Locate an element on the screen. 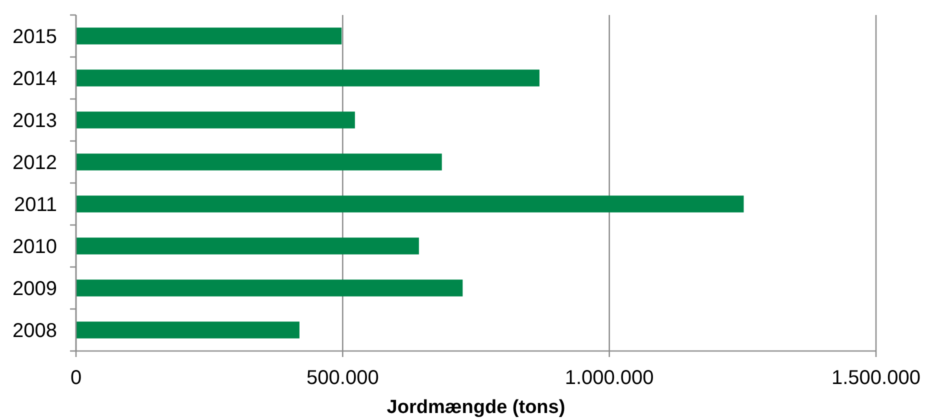 This screenshot has width=927, height=419. y-tick-label: 2015 is located at coordinates (34, 37).